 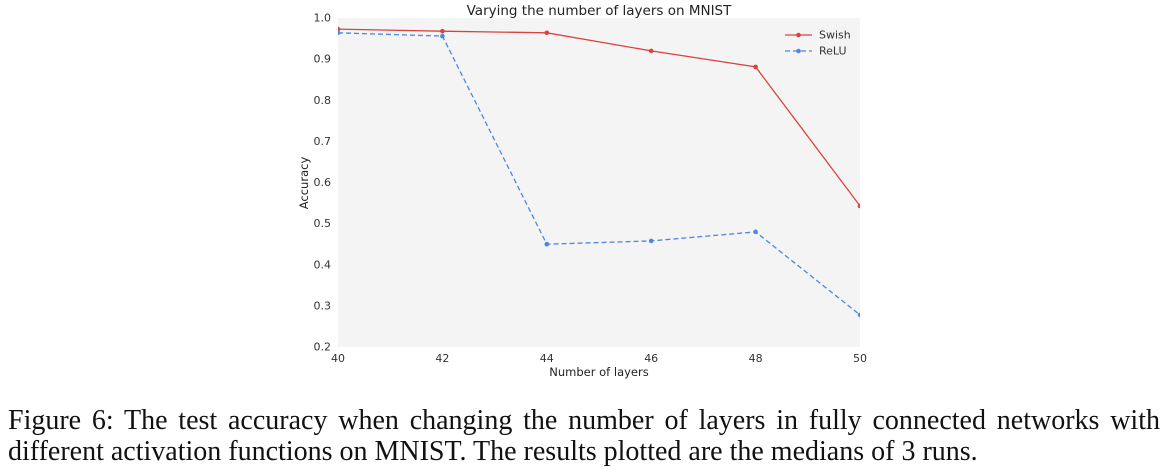 What do you see at coordinates (835, 35) in the screenshot?
I see `legend-label: Swish` at bounding box center [835, 35].